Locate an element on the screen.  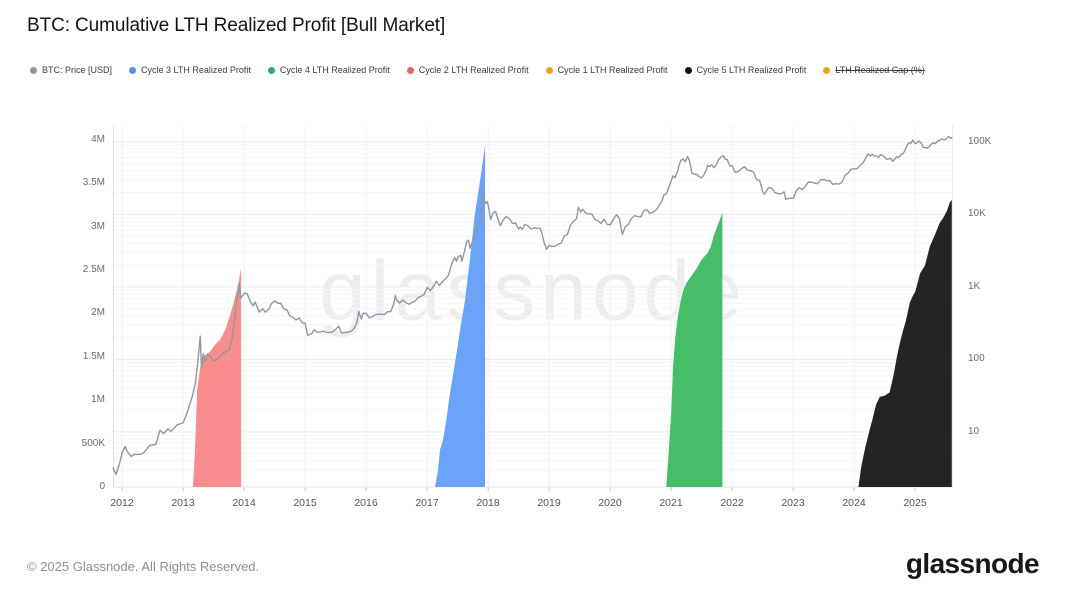
legend-item-cycle-4-lth-realized-profit: Cycle 4 LTH Realized Profit is located at coordinates (328, 70).